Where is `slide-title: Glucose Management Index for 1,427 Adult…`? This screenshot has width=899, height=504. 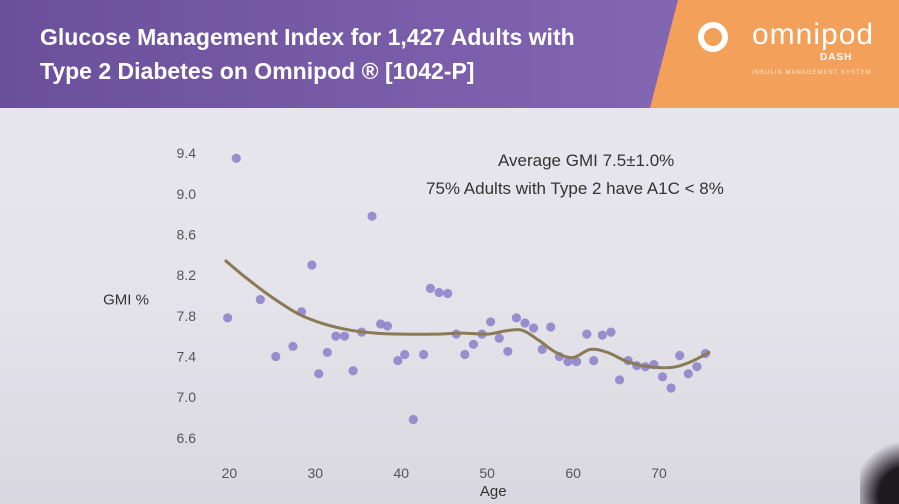 slide-title: Glucose Management Index for 1,427 Adult… is located at coordinates (307, 54).